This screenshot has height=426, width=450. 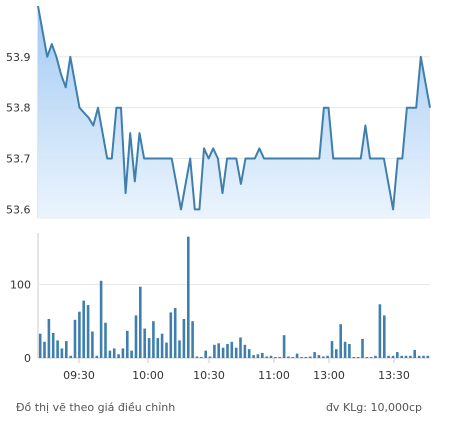 What do you see at coordinates (18, 57) in the screenshot?
I see `price-y-tick-label: 53.9` at bounding box center [18, 57].